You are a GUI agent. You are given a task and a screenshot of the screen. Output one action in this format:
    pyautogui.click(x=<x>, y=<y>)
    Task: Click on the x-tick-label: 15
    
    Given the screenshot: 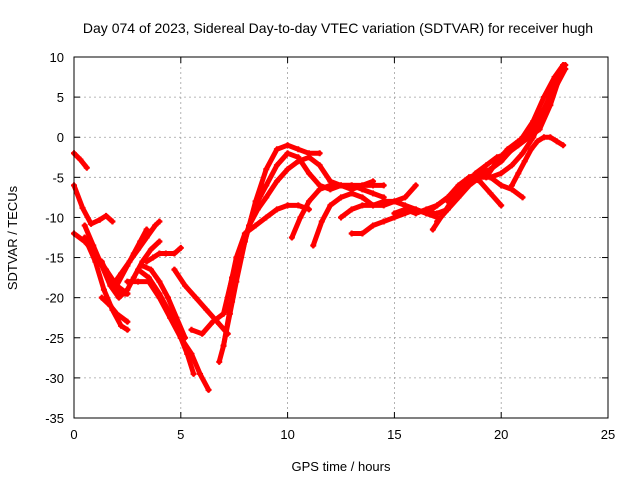 What is the action you would take?
    pyautogui.click(x=394, y=434)
    